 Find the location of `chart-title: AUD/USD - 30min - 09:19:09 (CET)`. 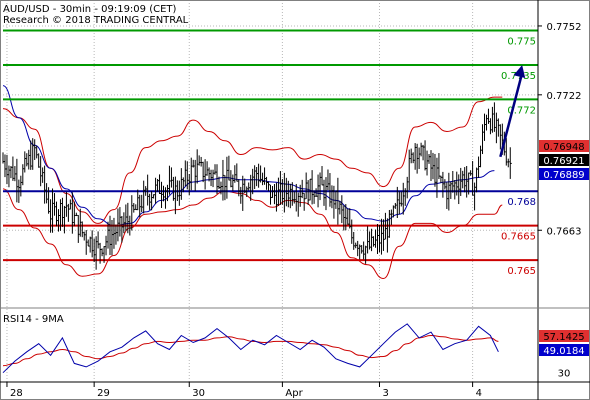

chart-title: AUD/USD - 30min - 09:19:09 (CET) is located at coordinates (90, 9).